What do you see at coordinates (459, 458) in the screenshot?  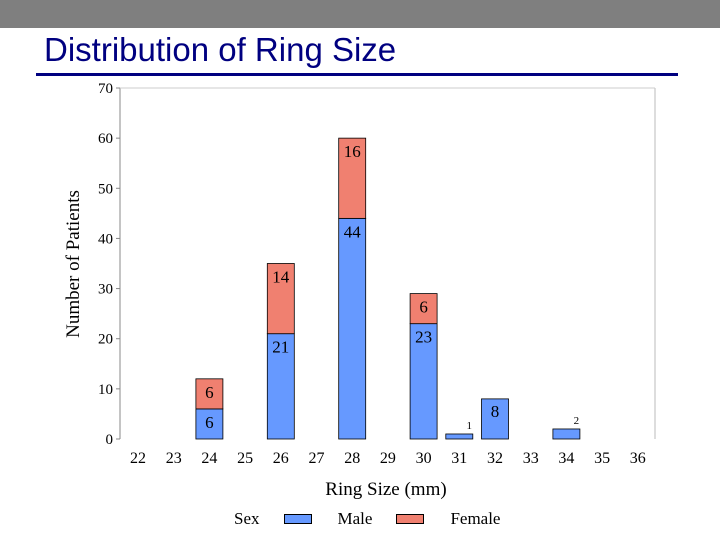 I see `x-tick-label: 31` at bounding box center [459, 458].